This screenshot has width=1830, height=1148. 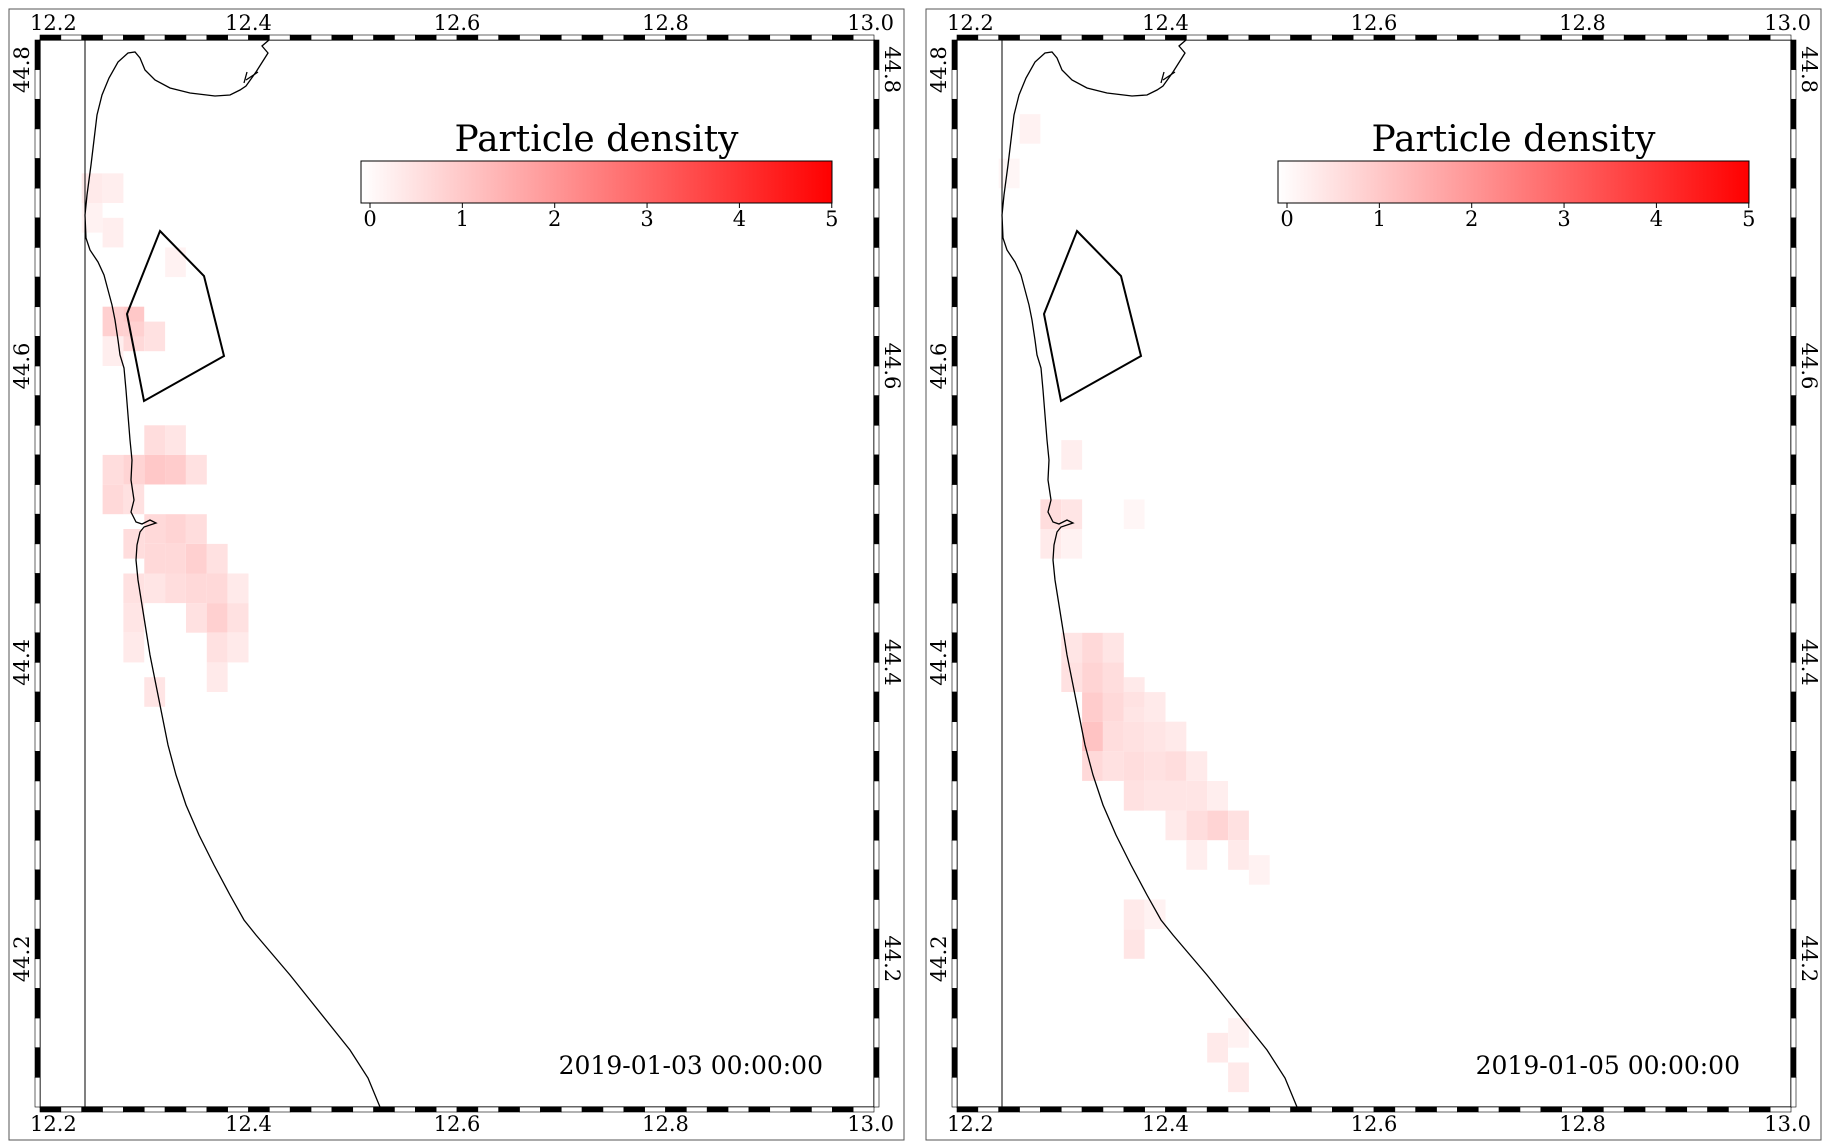 I want to click on latitude-labels-right: 44.2 44.4 44.6 44.8, so click(x=892, y=514).